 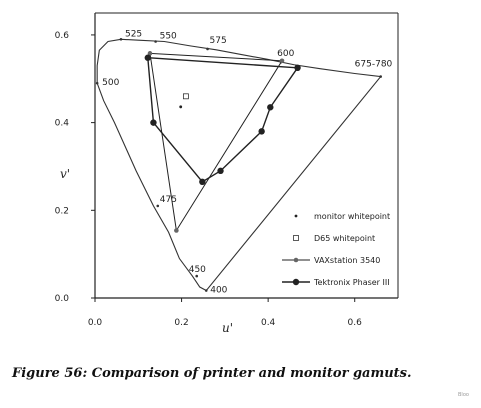 What do you see at coordinates (65, 174) in the screenshot?
I see `y-axis-label: v'` at bounding box center [65, 174].